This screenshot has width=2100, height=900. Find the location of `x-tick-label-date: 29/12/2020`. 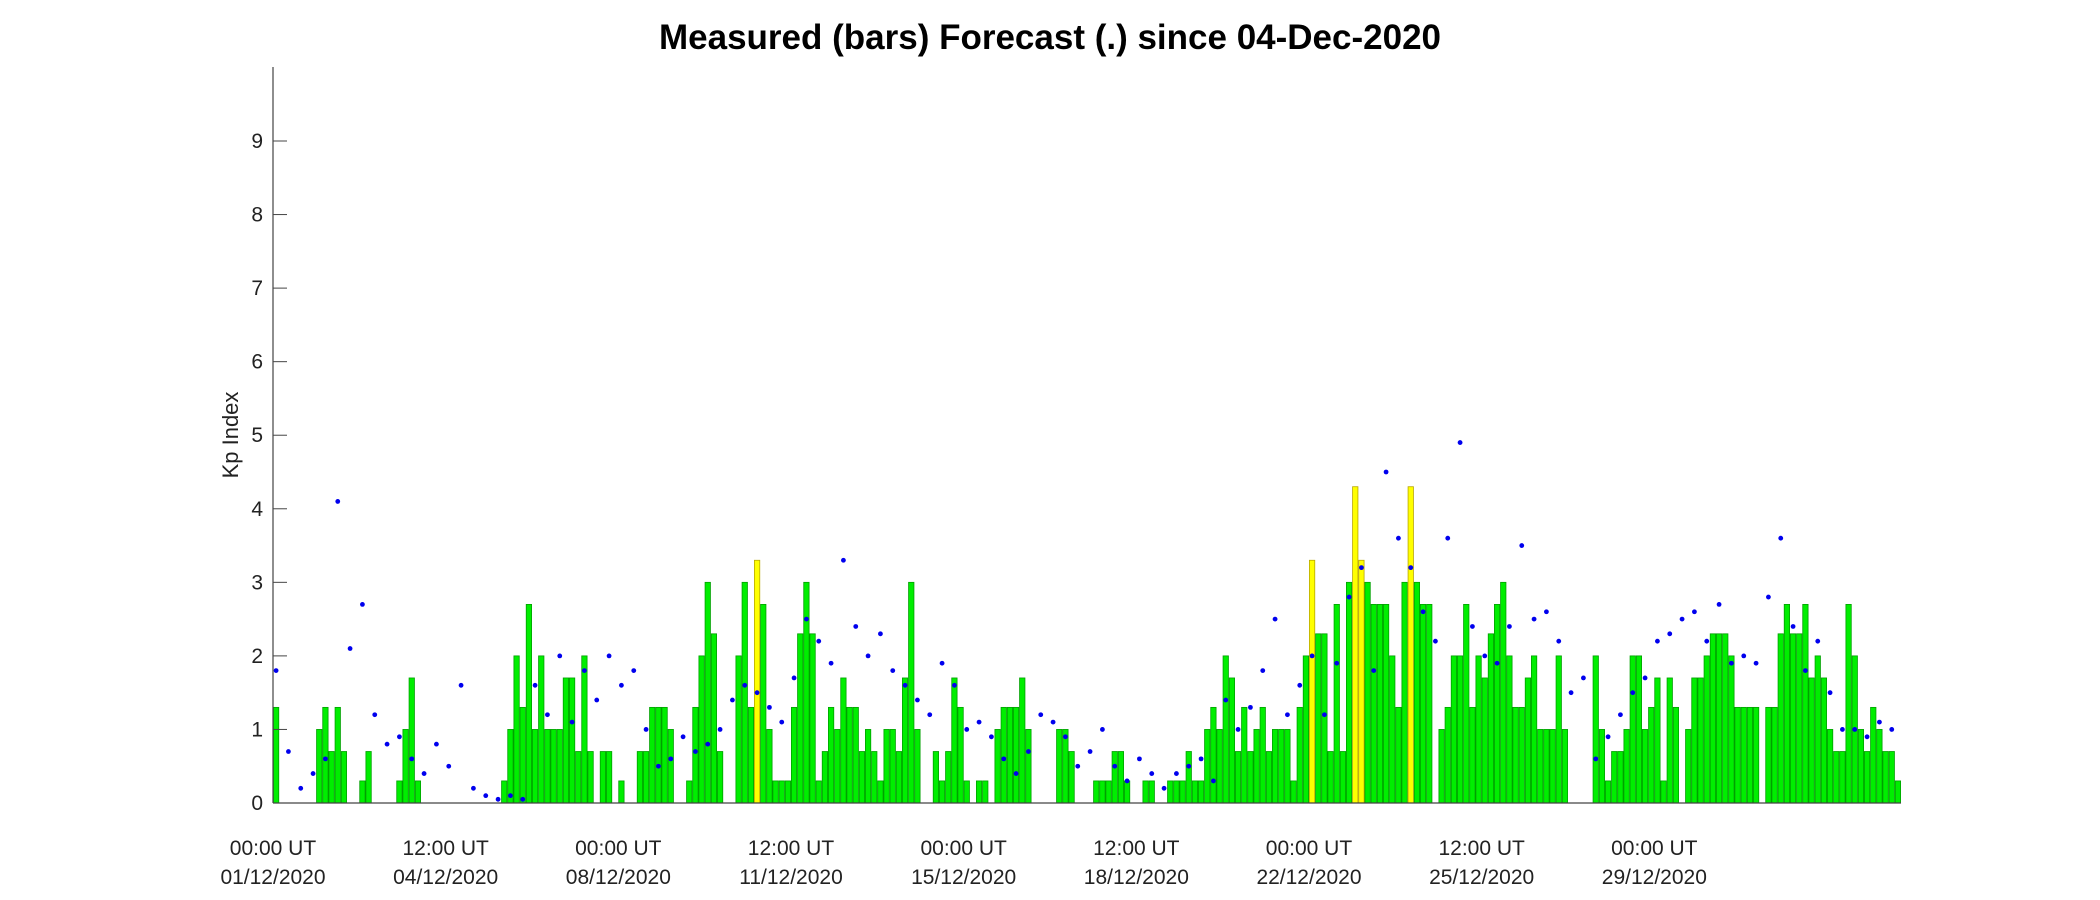

x-tick-label-date: 29/12/2020 is located at coordinates (1654, 877).